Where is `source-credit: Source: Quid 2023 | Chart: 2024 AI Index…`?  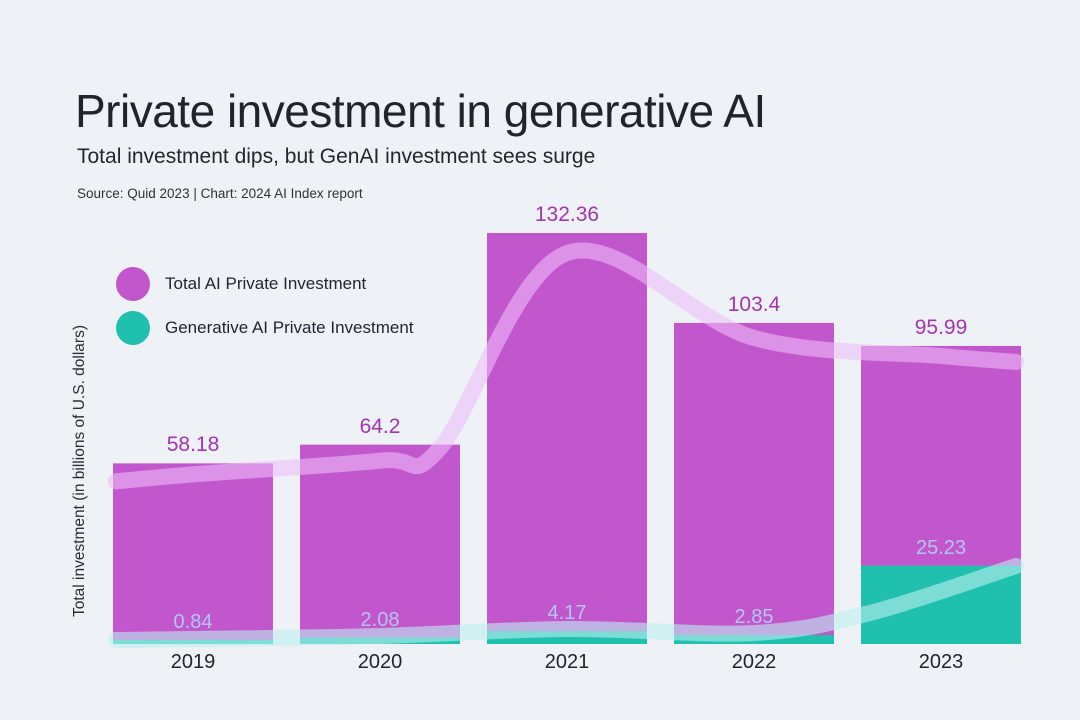
source-credit: Source: Quid 2023 | Chart: 2024 AI Index… is located at coordinates (220, 193).